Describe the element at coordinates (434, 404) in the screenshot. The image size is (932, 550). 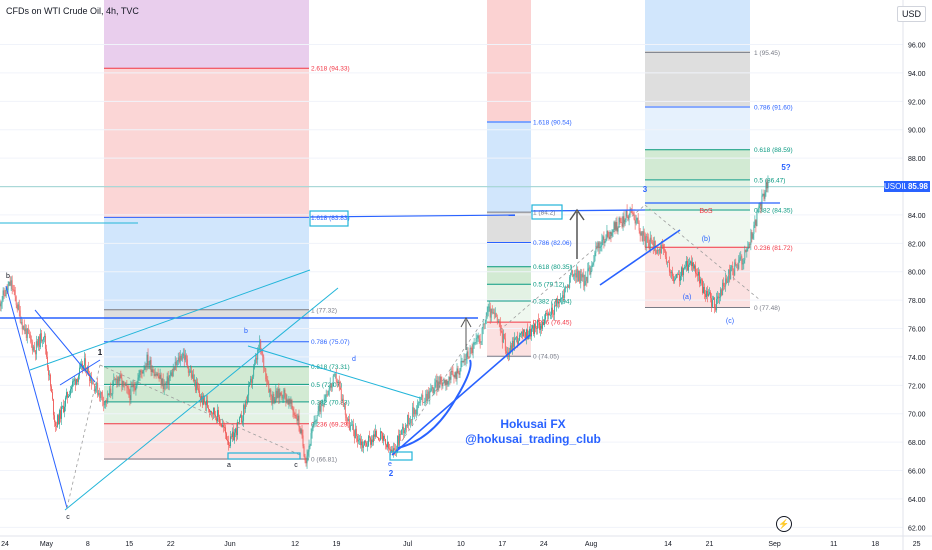
I see `curve-line` at that location.